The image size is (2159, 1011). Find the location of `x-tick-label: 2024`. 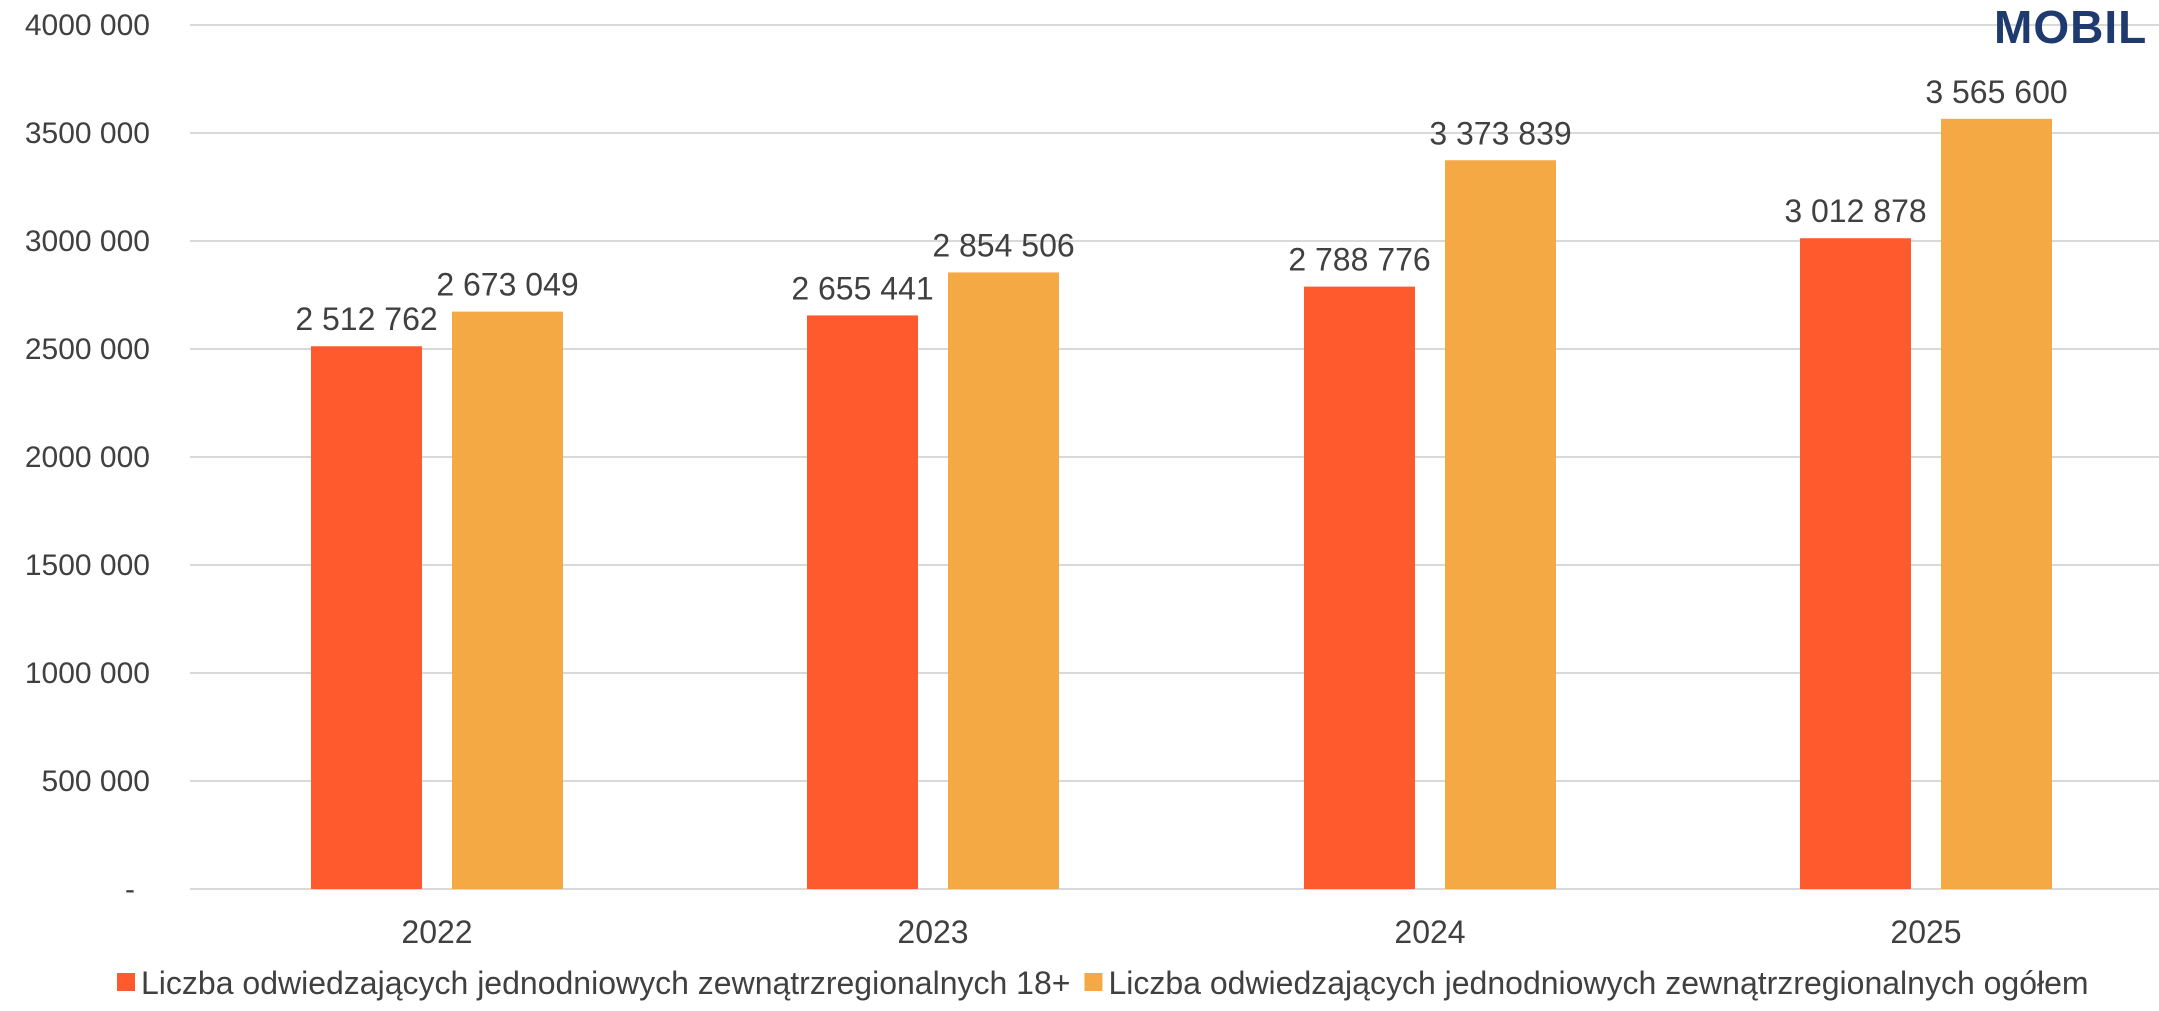

x-tick-label: 2024 is located at coordinates (1429, 932).